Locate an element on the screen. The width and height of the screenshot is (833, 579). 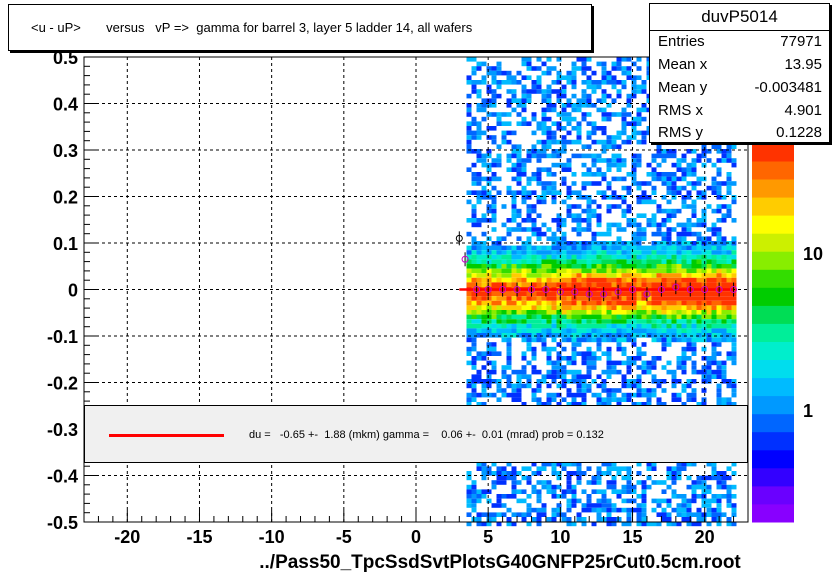
stats-value: -0.003481 is located at coordinates (788, 87).